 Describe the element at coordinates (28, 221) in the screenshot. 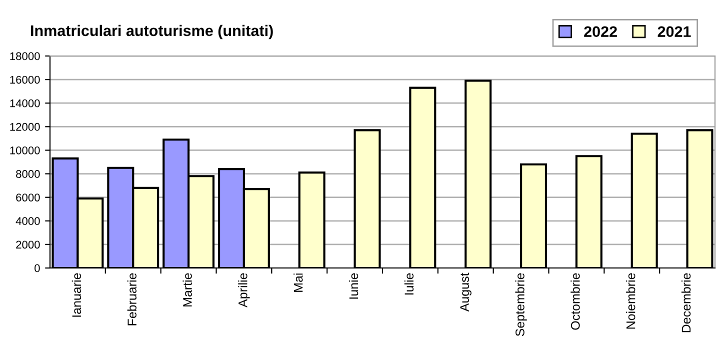

I see `y-tick-label: 4000` at that location.